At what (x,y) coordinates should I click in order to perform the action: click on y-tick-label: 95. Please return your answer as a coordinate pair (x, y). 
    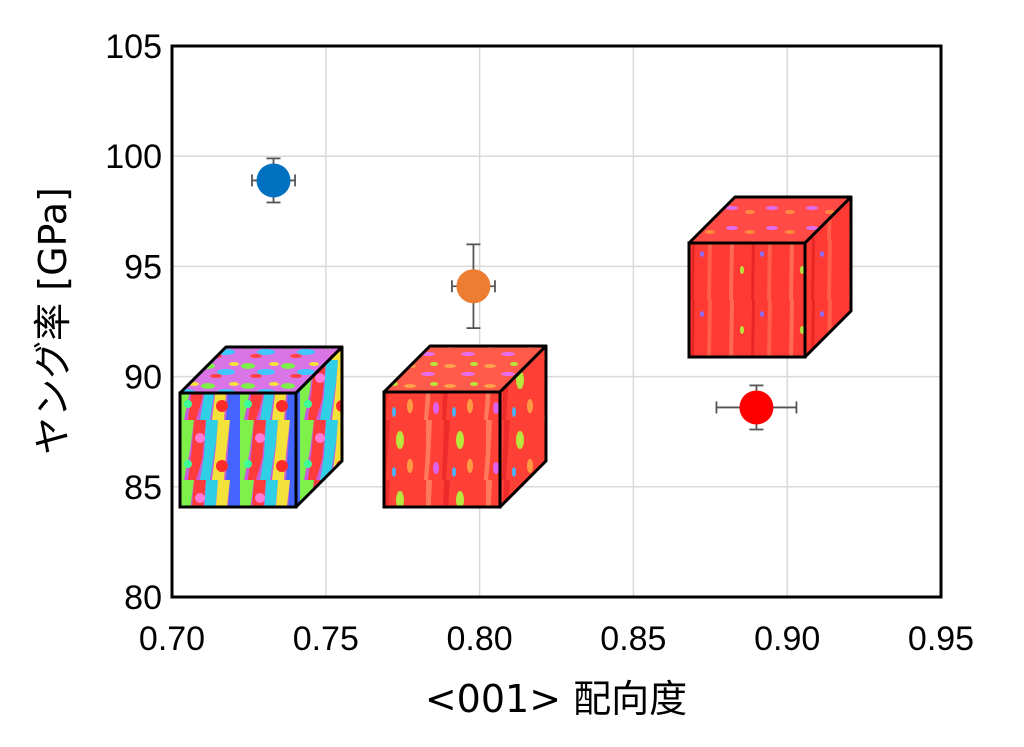
    Looking at the image, I should click on (143, 267).